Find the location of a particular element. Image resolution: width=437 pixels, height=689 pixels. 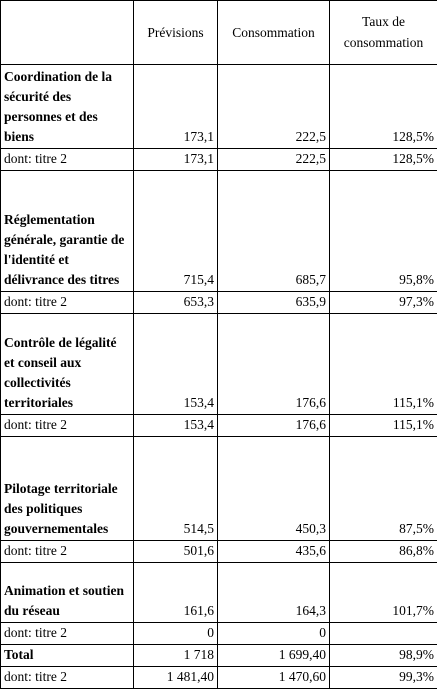

row-label: Animation et soutien du réseau is located at coordinates (67, 593).